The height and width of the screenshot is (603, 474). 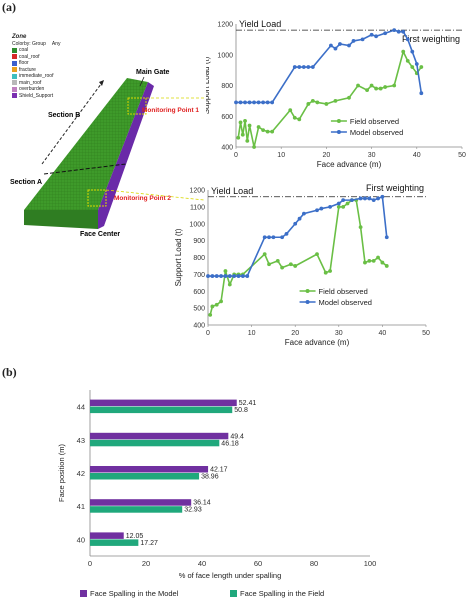 I want to click on x-axis-title: % of face length under spalling, so click(x=230, y=575).